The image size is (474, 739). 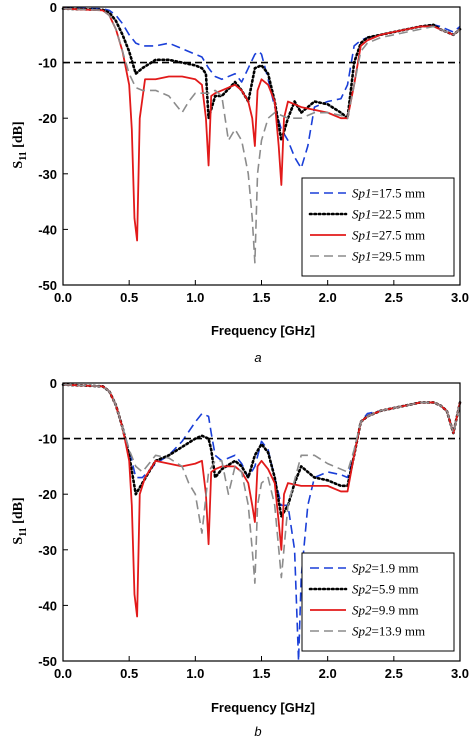 What do you see at coordinates (460, 297) in the screenshot?
I see `x-tick-label-a: 3.0` at bounding box center [460, 297].